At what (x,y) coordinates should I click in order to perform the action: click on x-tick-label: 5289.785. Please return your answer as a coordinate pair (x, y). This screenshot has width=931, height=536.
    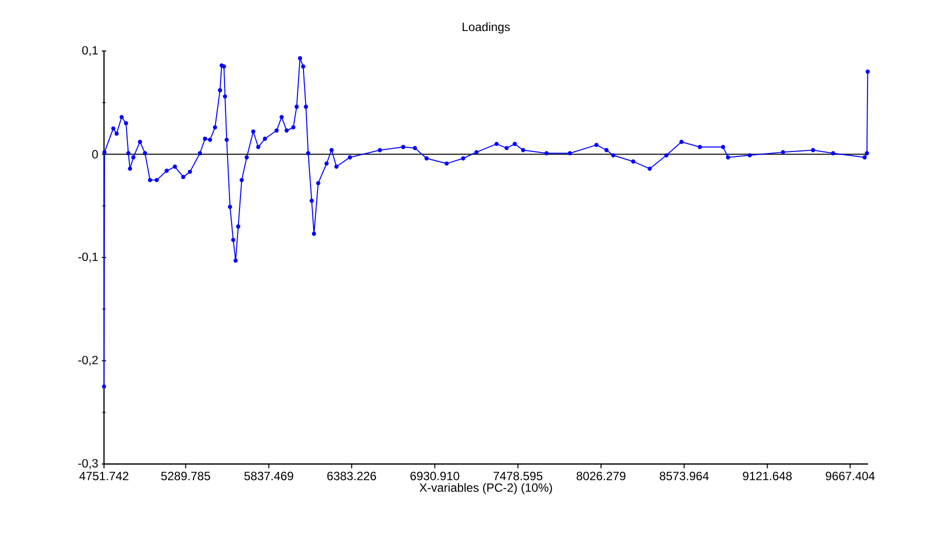
    Looking at the image, I should click on (185, 476).